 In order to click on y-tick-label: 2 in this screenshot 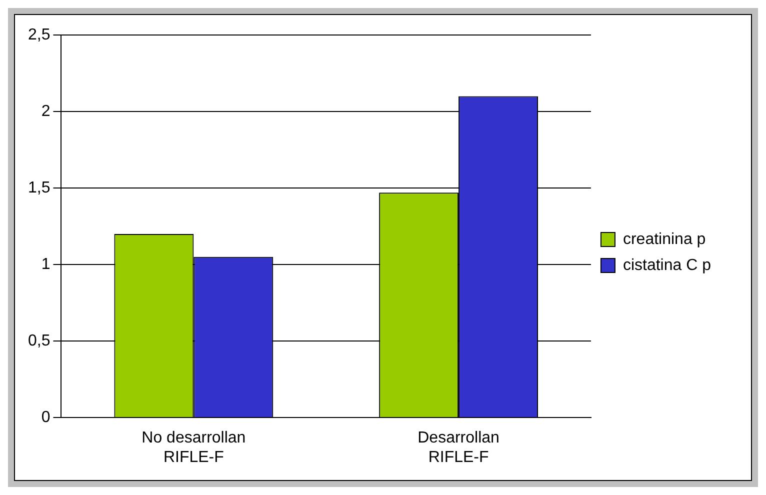, I will do `click(45, 111)`.